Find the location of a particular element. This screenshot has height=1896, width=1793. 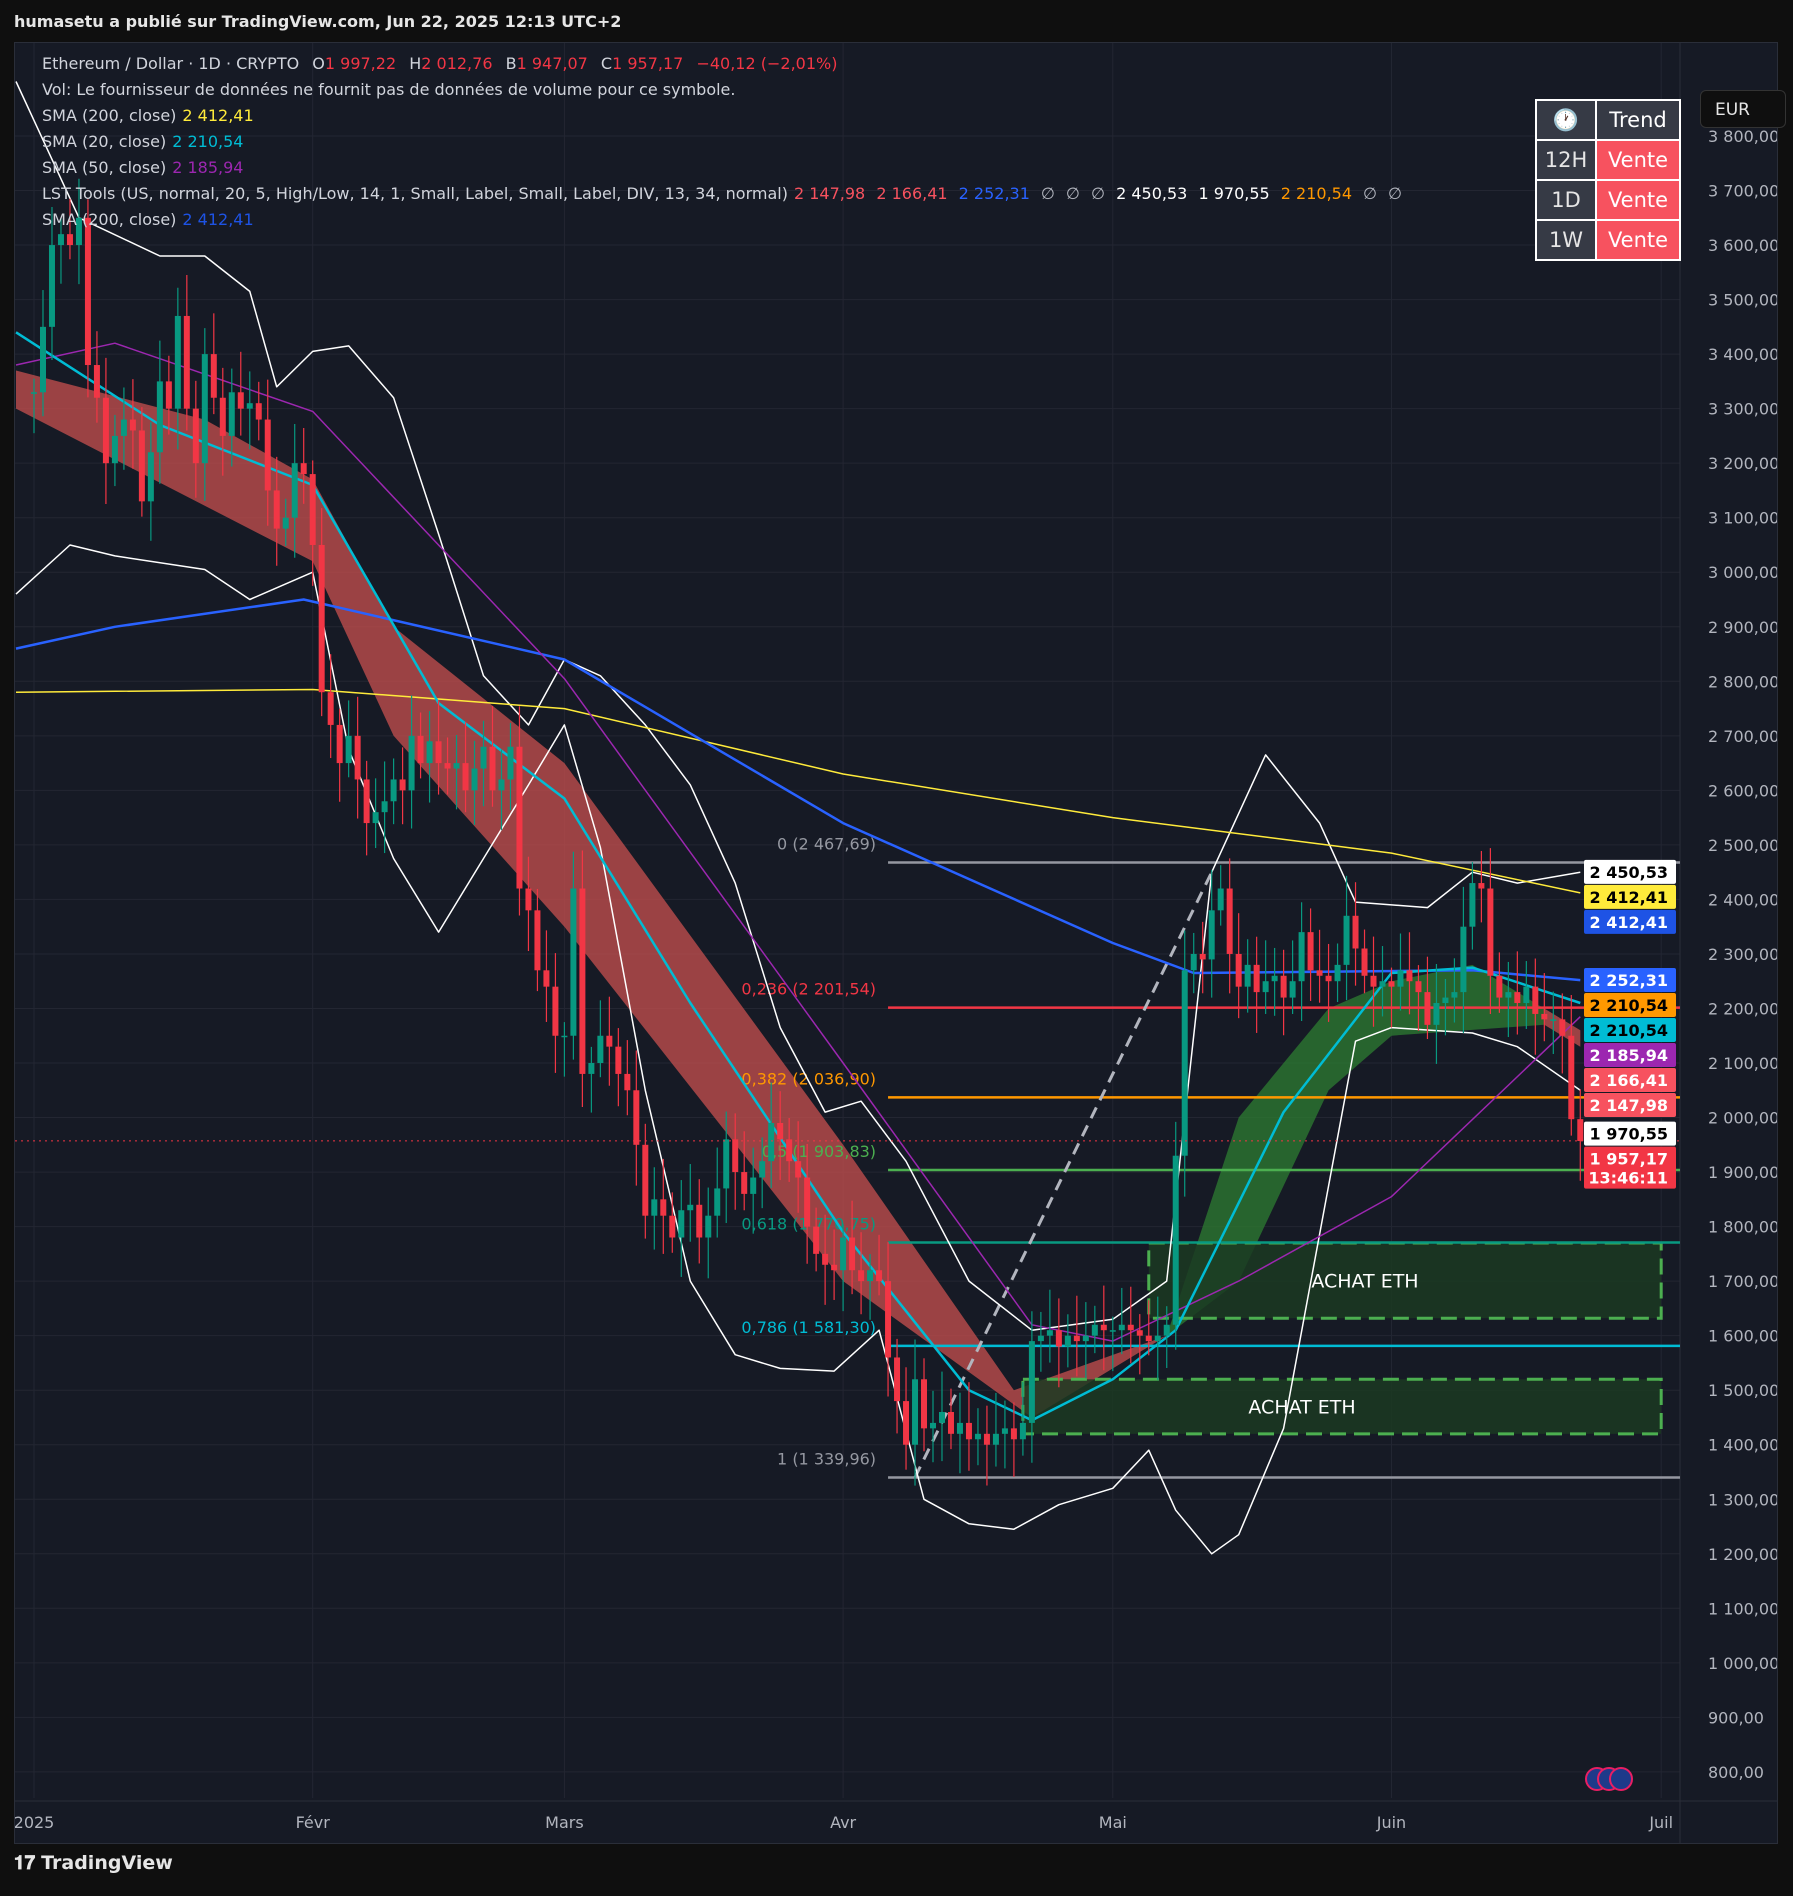

currency-button: EUR is located at coordinates (1743, 109).